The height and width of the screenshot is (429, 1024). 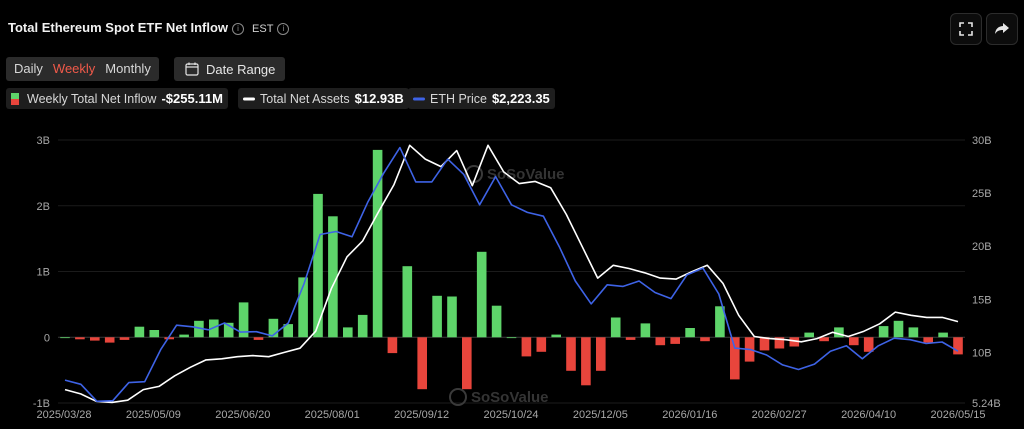 I want to click on right-tick-label: 25B, so click(x=982, y=194).